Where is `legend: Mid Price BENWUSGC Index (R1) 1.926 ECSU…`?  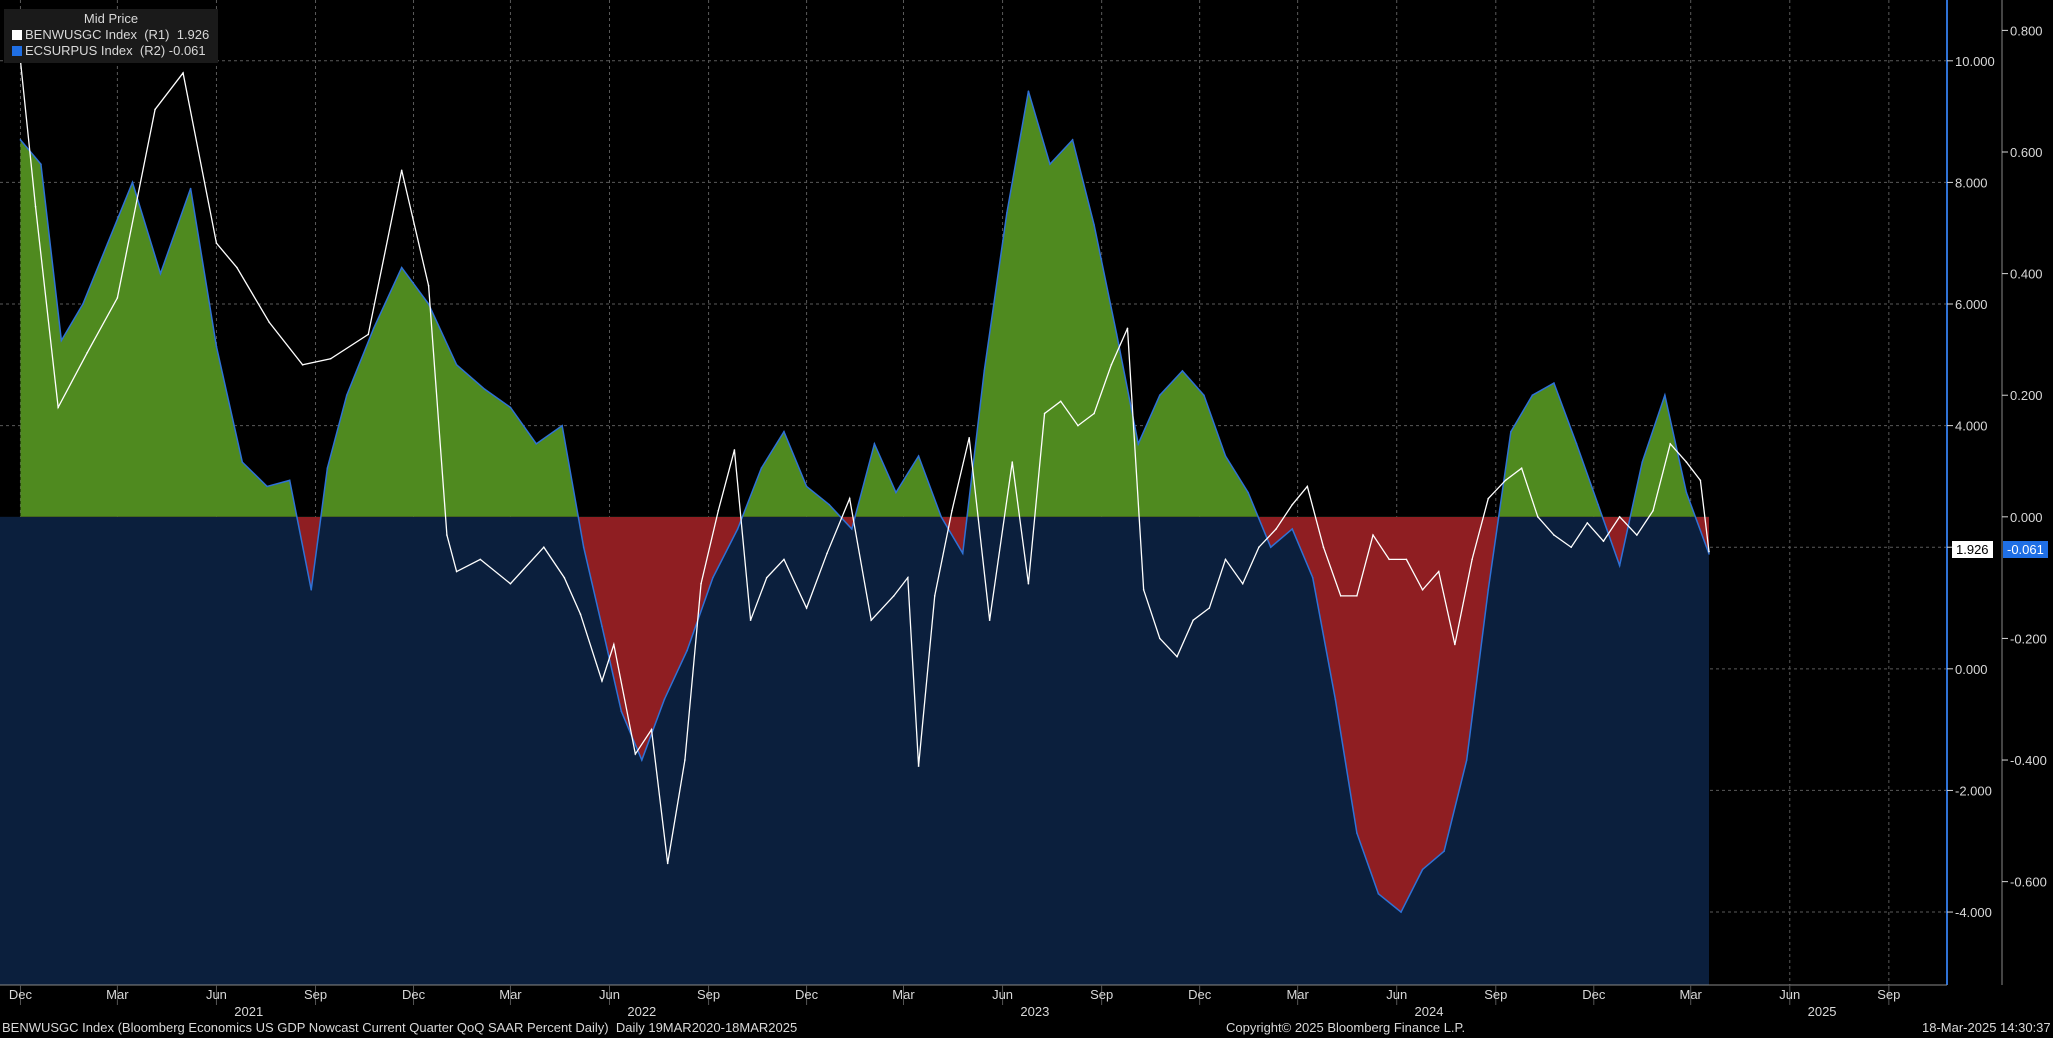
legend: Mid Price BENWUSGC Index (R1) 1.926 ECSU… is located at coordinates (111, 36).